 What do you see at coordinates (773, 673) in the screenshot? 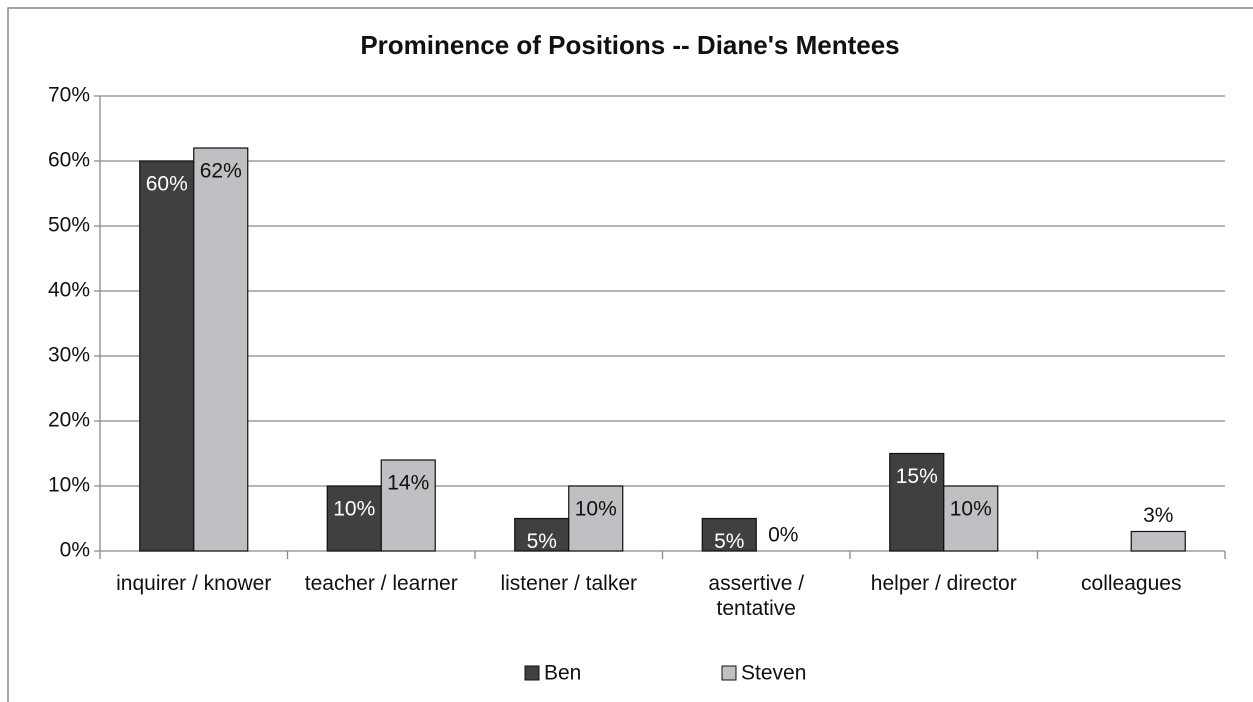
I see `legend-label: Steven` at bounding box center [773, 673].